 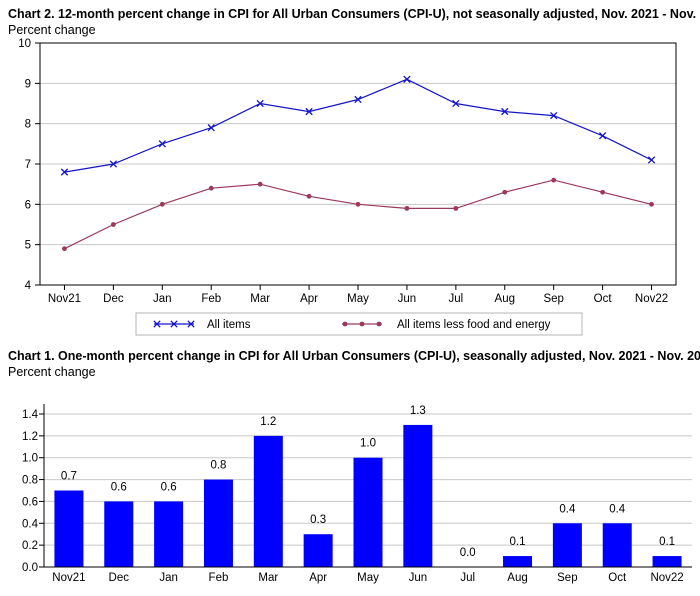 What do you see at coordinates (28, 205) in the screenshot?
I see `y-tick-label: 6` at bounding box center [28, 205].